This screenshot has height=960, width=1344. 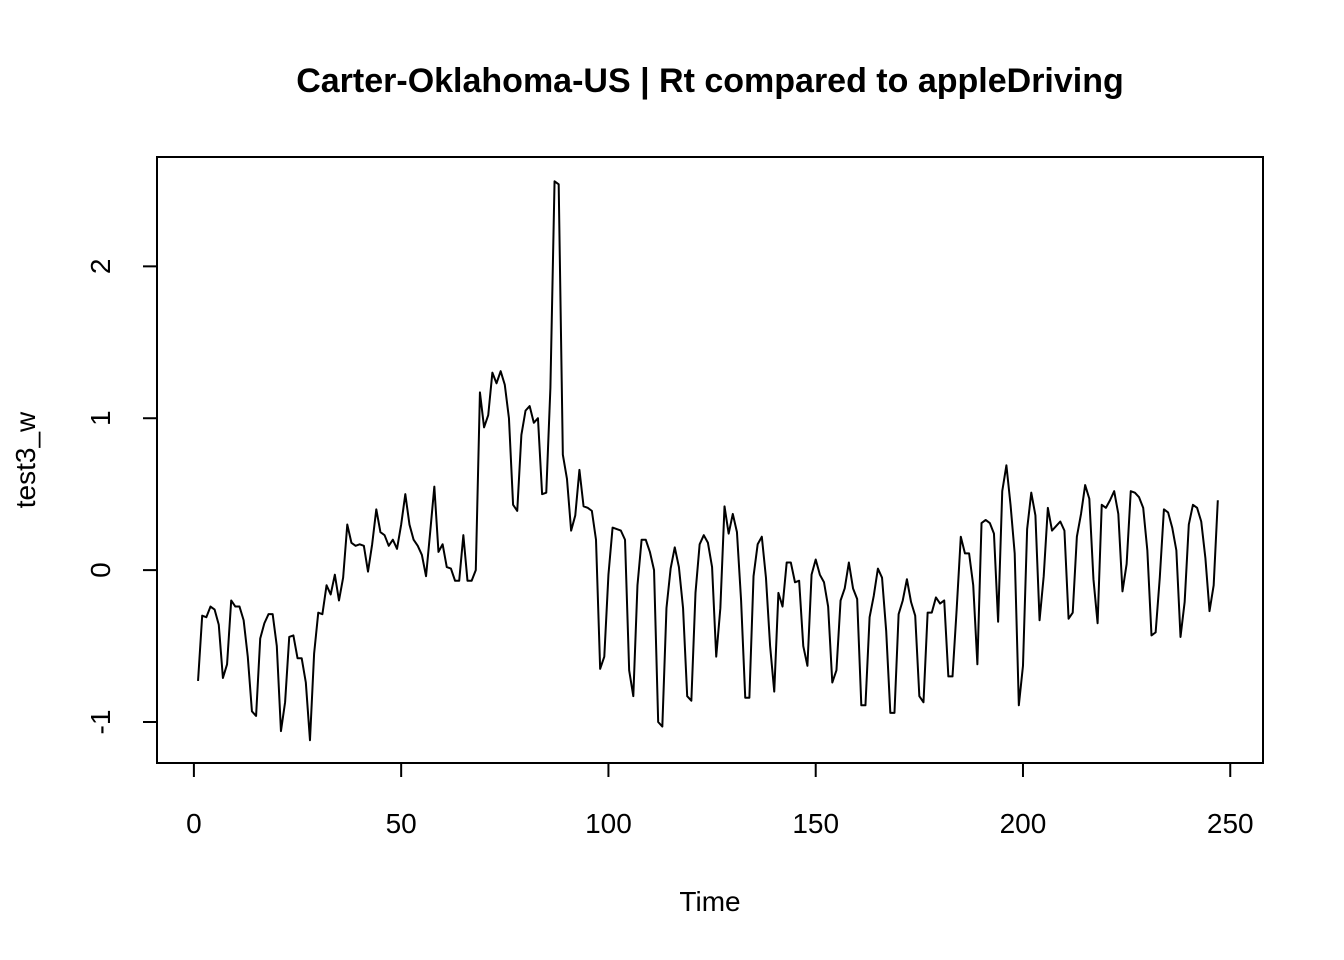 I want to click on x-tick-label: 200, so click(x=1023, y=823).